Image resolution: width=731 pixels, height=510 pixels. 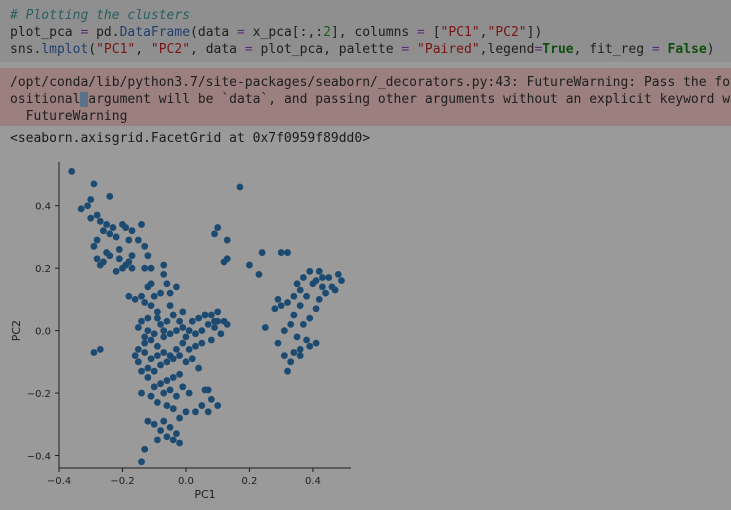 What do you see at coordinates (687, 49) in the screenshot?
I see `code-token: False` at bounding box center [687, 49].